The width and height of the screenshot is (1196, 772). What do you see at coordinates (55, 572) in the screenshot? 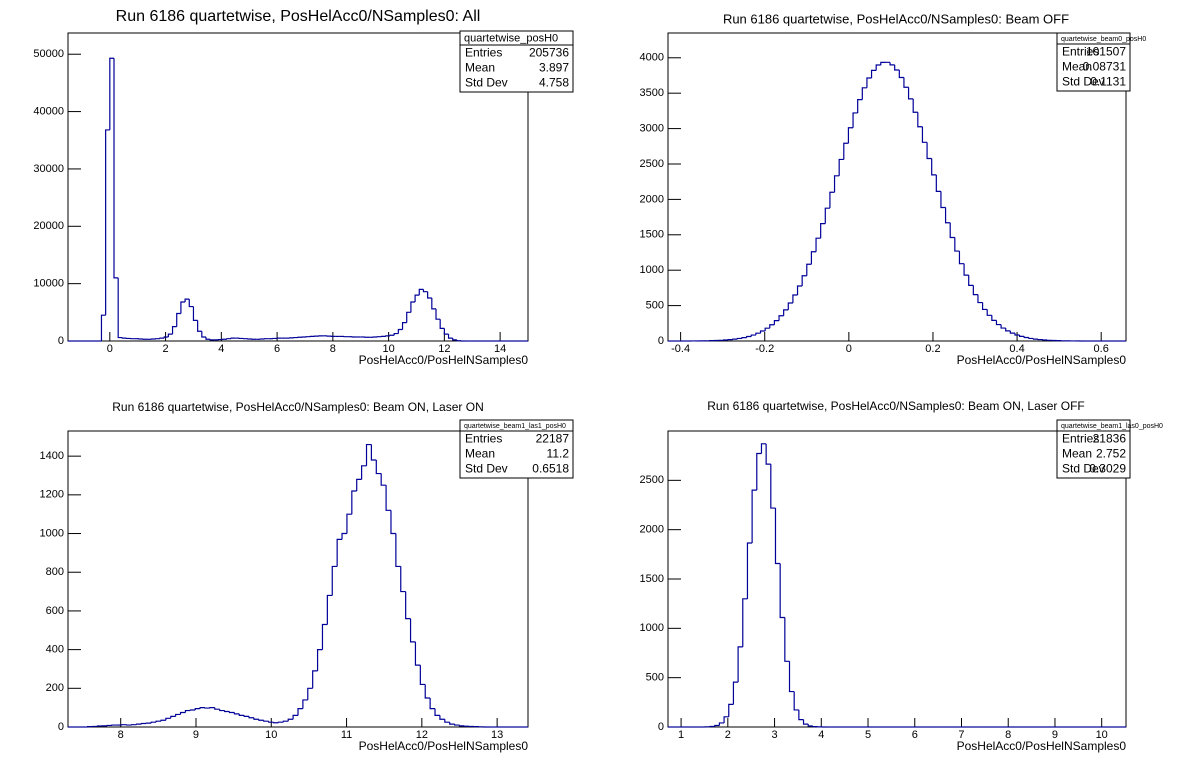
I see `y-tick-label: 800` at bounding box center [55, 572].